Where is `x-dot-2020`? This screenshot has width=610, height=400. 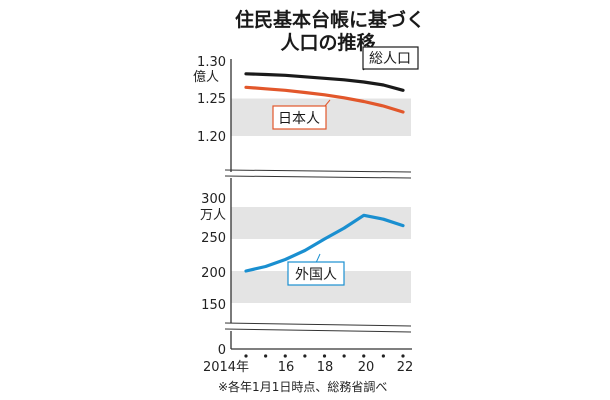 x-dot-2020 is located at coordinates (364, 356).